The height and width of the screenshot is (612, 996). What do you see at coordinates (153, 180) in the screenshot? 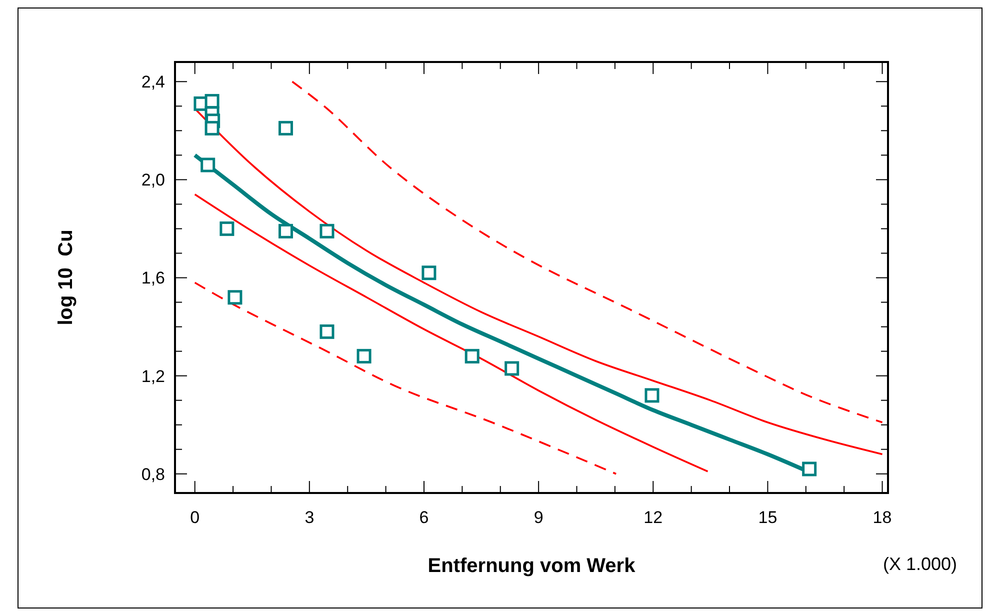
I see `y-tick-label: 2,0` at bounding box center [153, 180].